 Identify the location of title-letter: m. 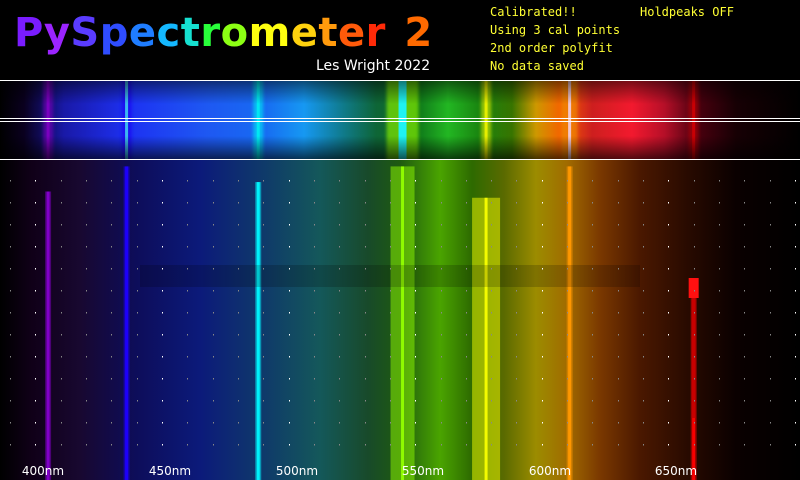
(269, 33).